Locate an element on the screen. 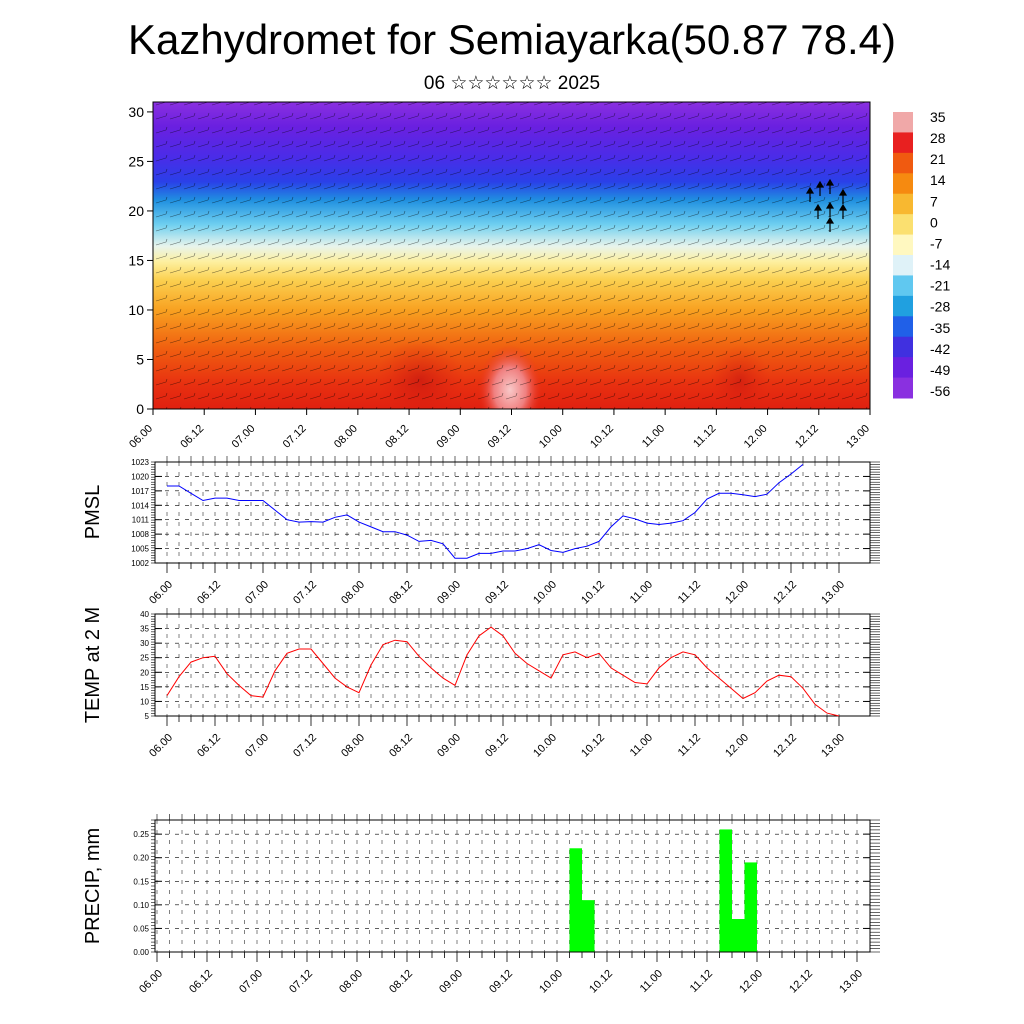 The image size is (1024, 1024). cross-section-xtick-label: 07.12 is located at coordinates (295, 437).